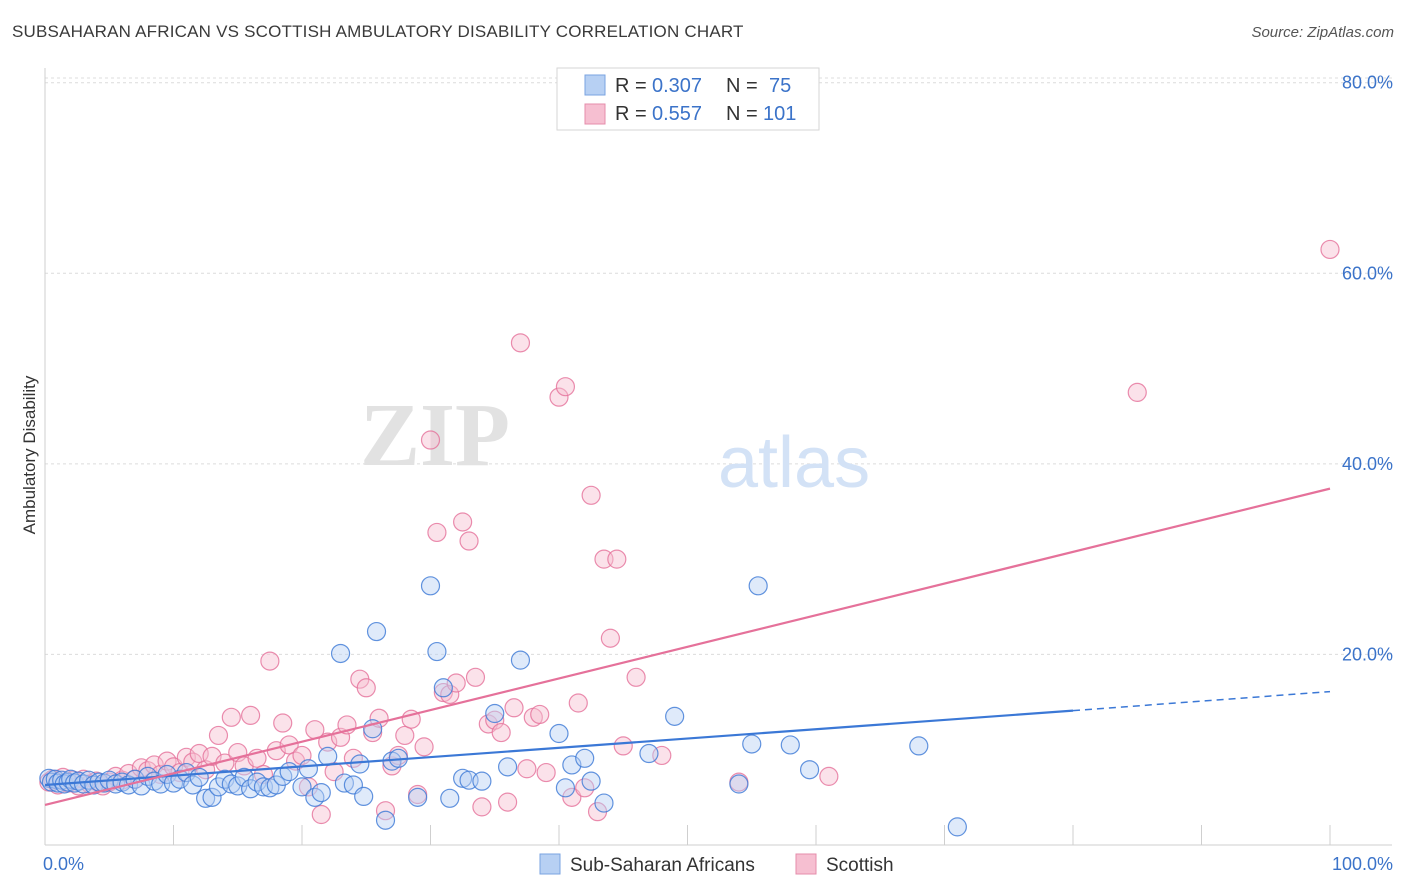 The height and width of the screenshot is (892, 1406). I want to click on legend-n-value-1: 75, so click(780, 86).